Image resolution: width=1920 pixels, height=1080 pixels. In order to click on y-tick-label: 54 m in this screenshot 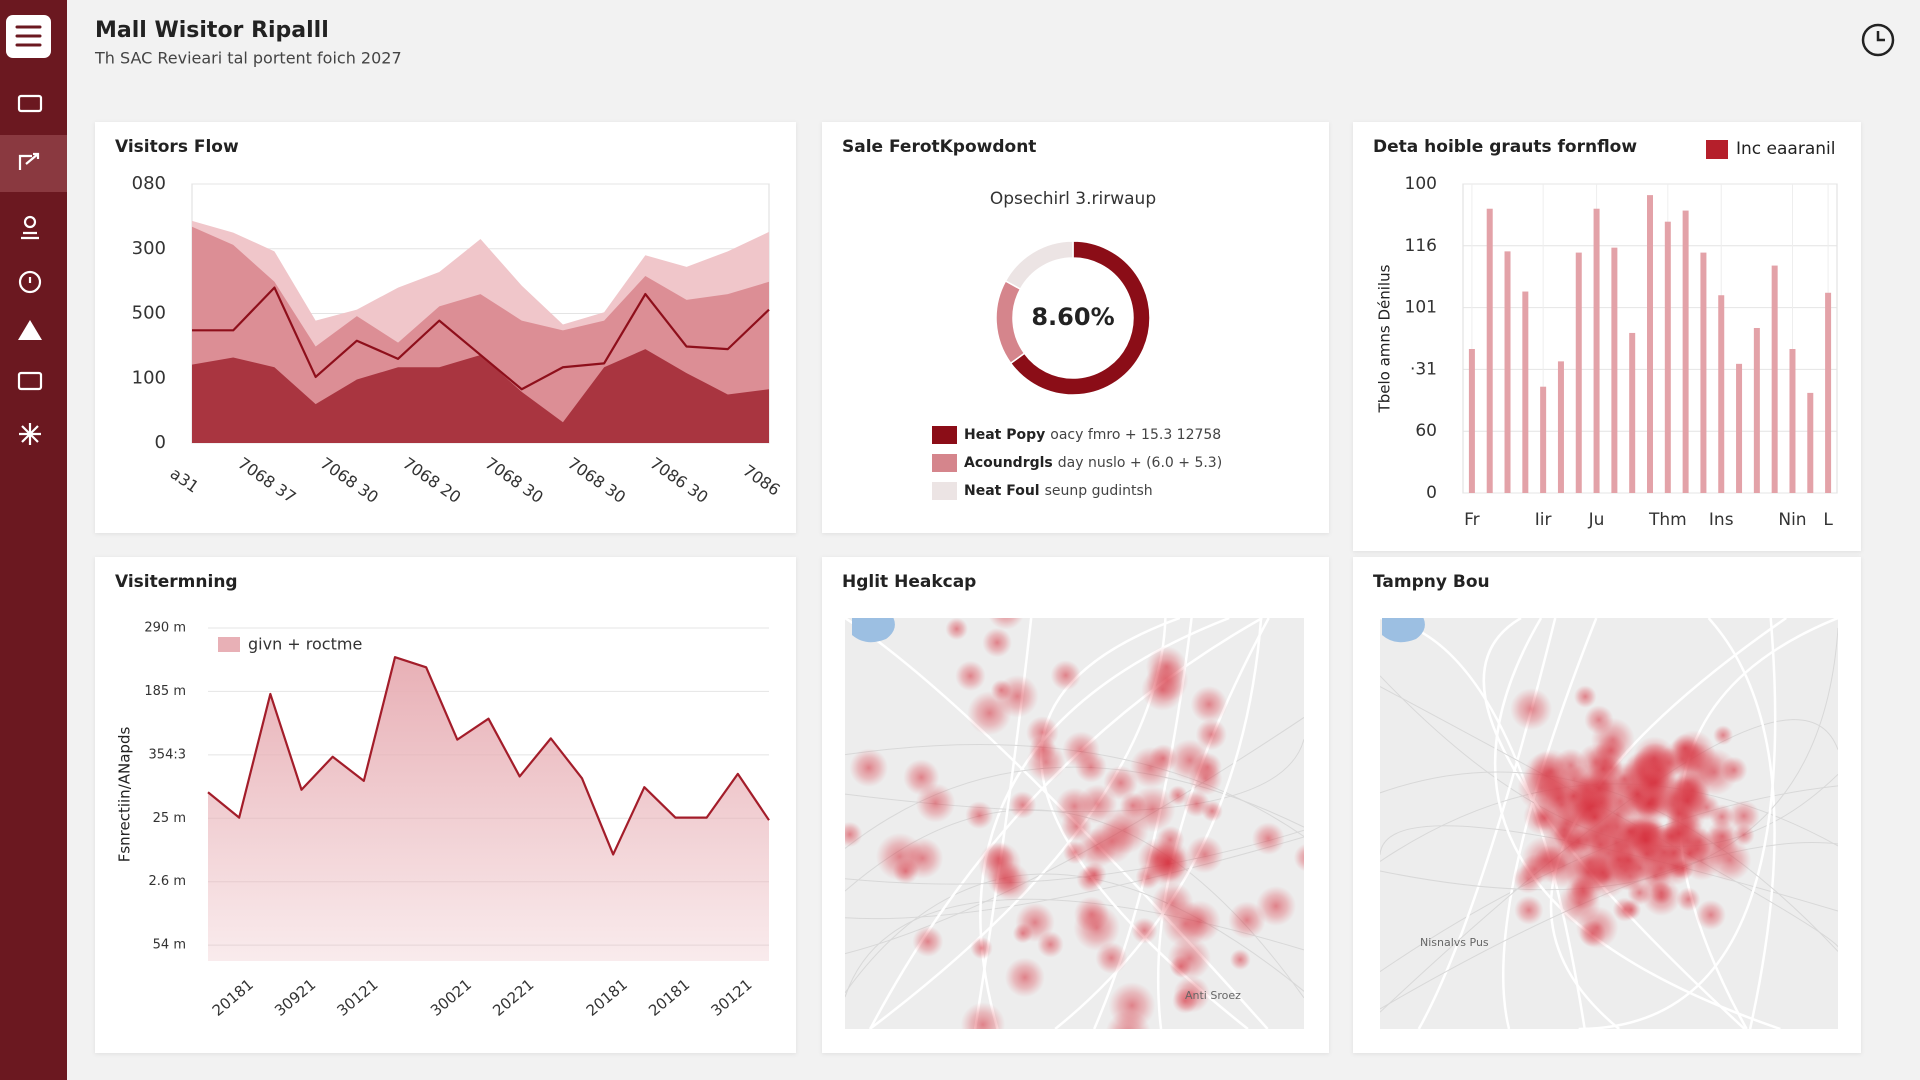, I will do `click(169, 945)`.